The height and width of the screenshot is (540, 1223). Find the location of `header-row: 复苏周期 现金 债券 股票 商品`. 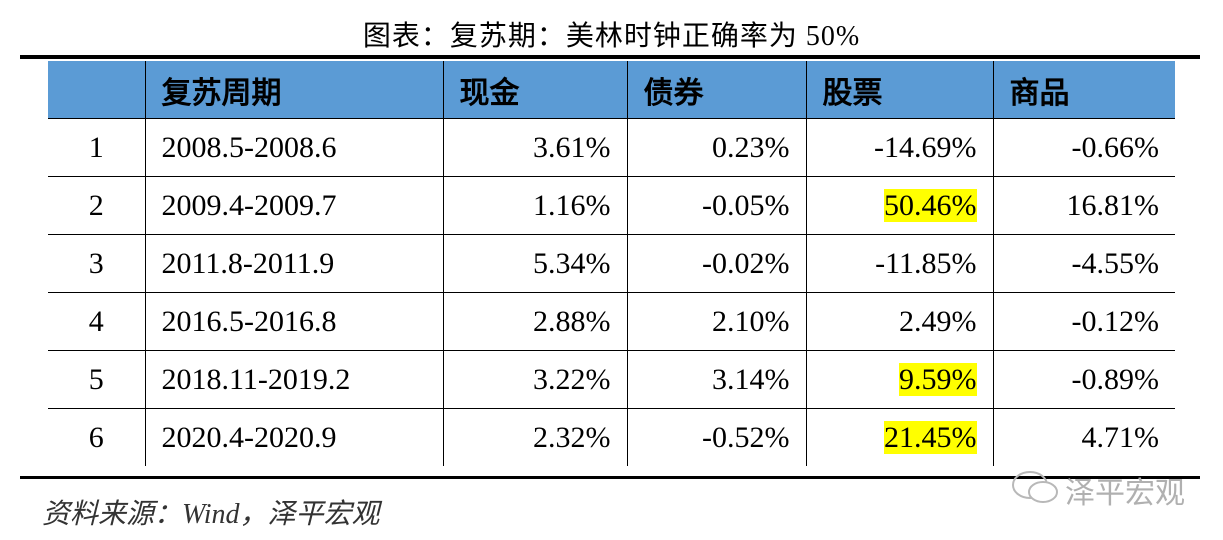

header-row: 复苏周期 现金 债券 股票 商品 is located at coordinates (611, 90).